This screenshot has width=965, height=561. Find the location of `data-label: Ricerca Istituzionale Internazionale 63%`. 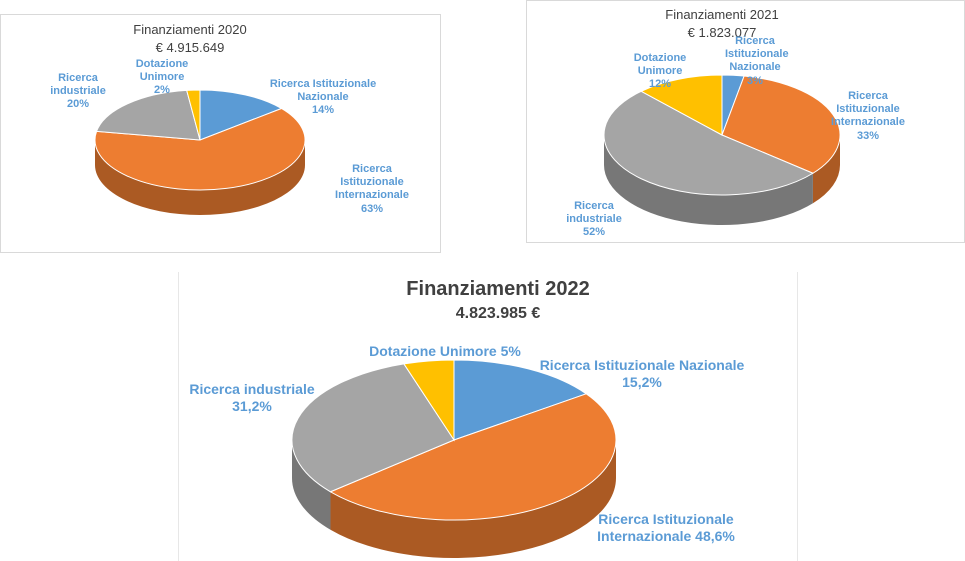

data-label: Ricerca Istituzionale Internazionale 63% is located at coordinates (372, 189).